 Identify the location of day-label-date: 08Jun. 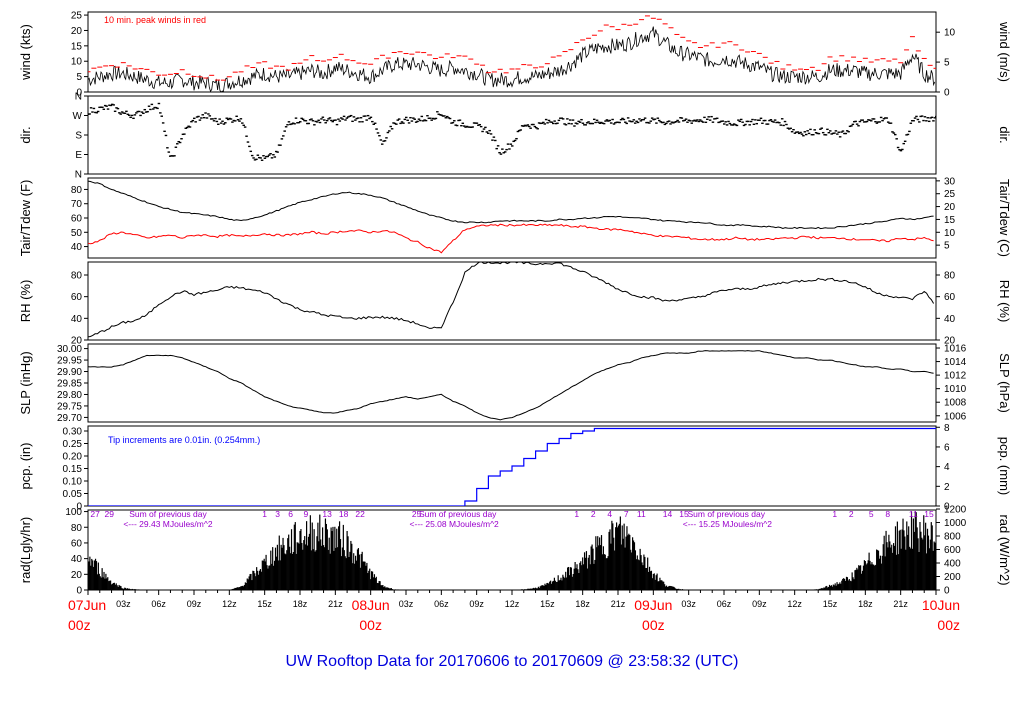
(371, 605).